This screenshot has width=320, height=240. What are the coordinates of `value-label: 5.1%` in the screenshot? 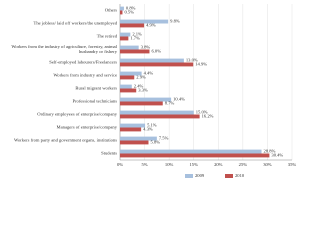 It's located at (152, 125).